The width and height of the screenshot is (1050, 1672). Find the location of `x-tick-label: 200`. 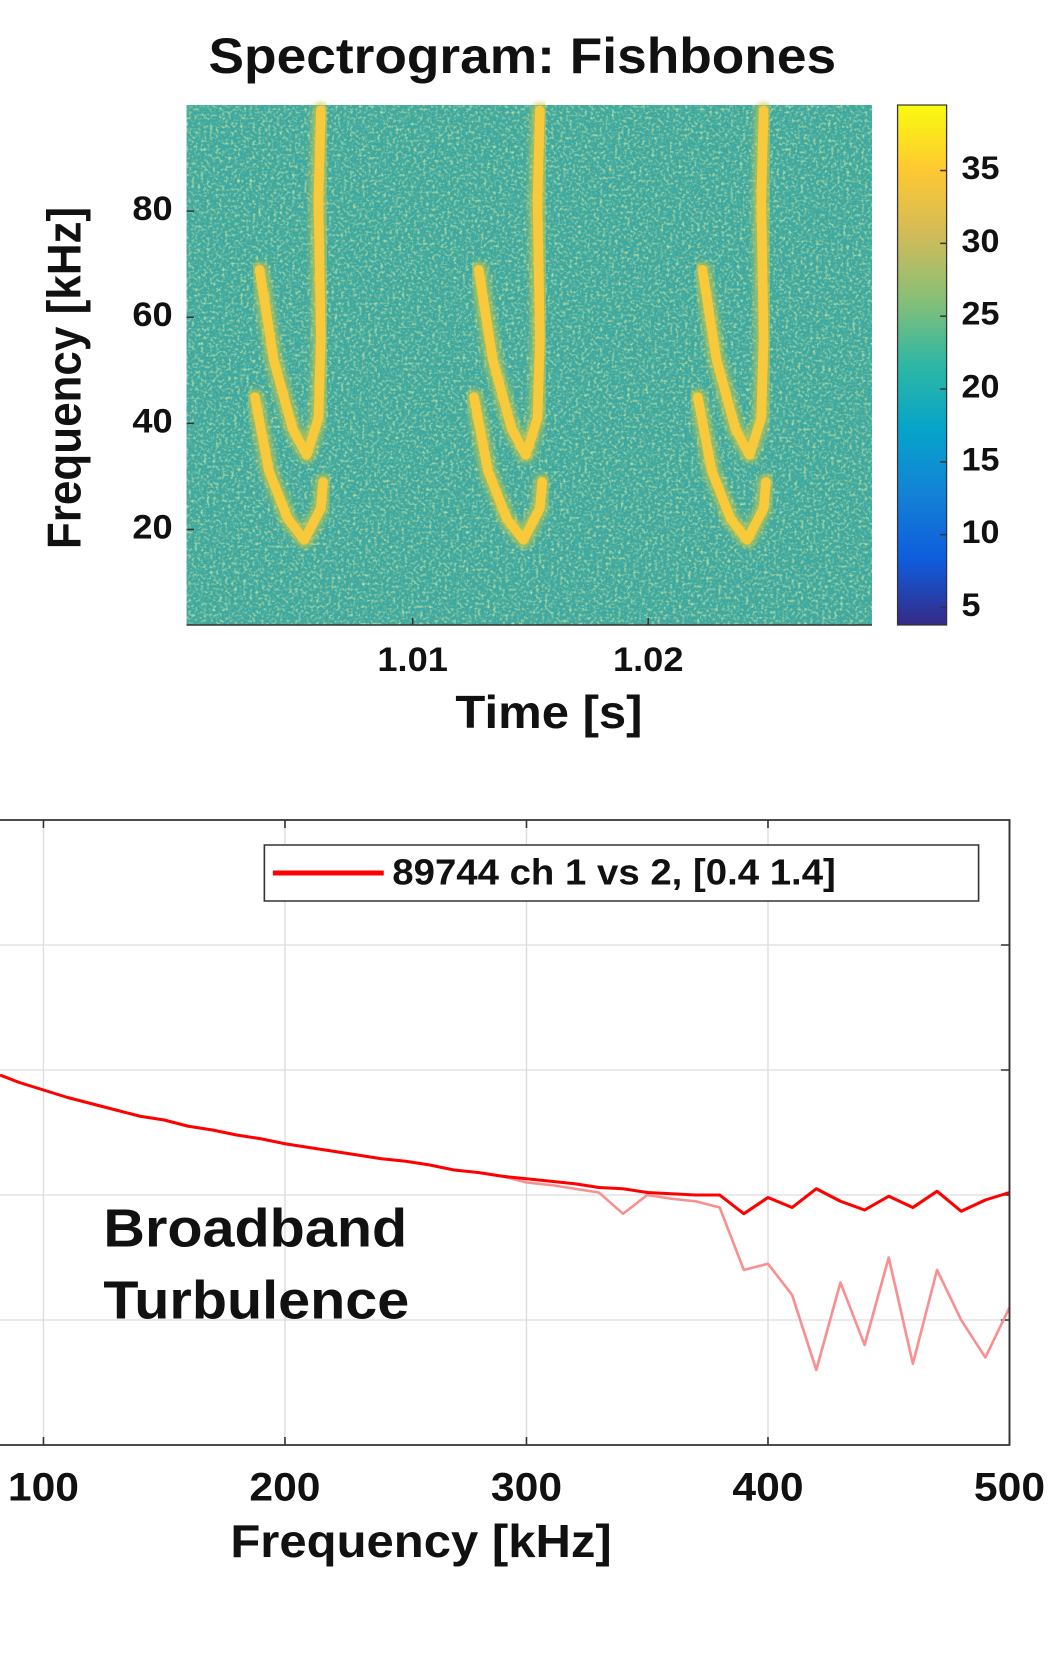

x-tick-label: 200 is located at coordinates (284, 1487).